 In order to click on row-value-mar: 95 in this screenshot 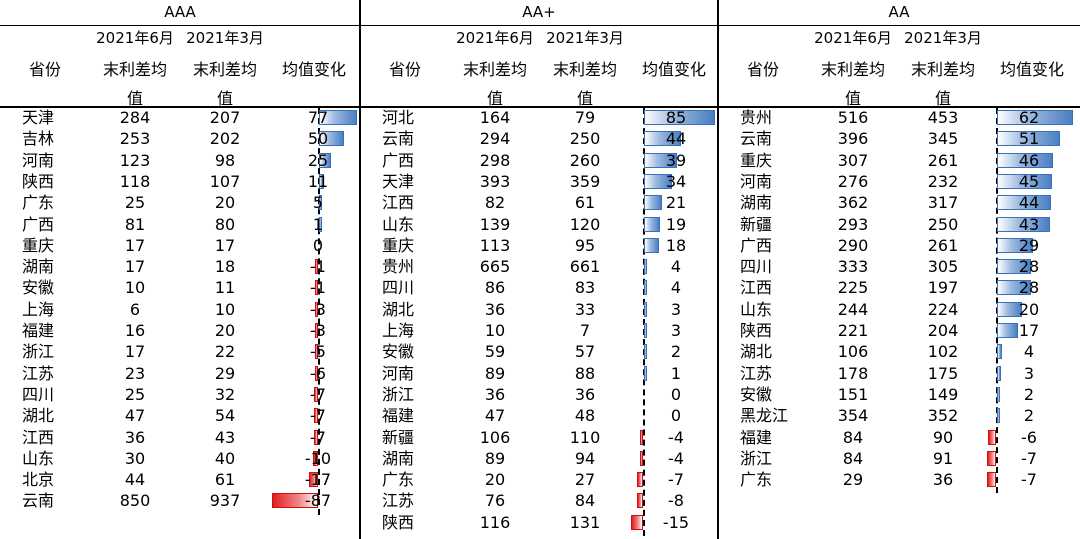, I will do `click(585, 245)`.